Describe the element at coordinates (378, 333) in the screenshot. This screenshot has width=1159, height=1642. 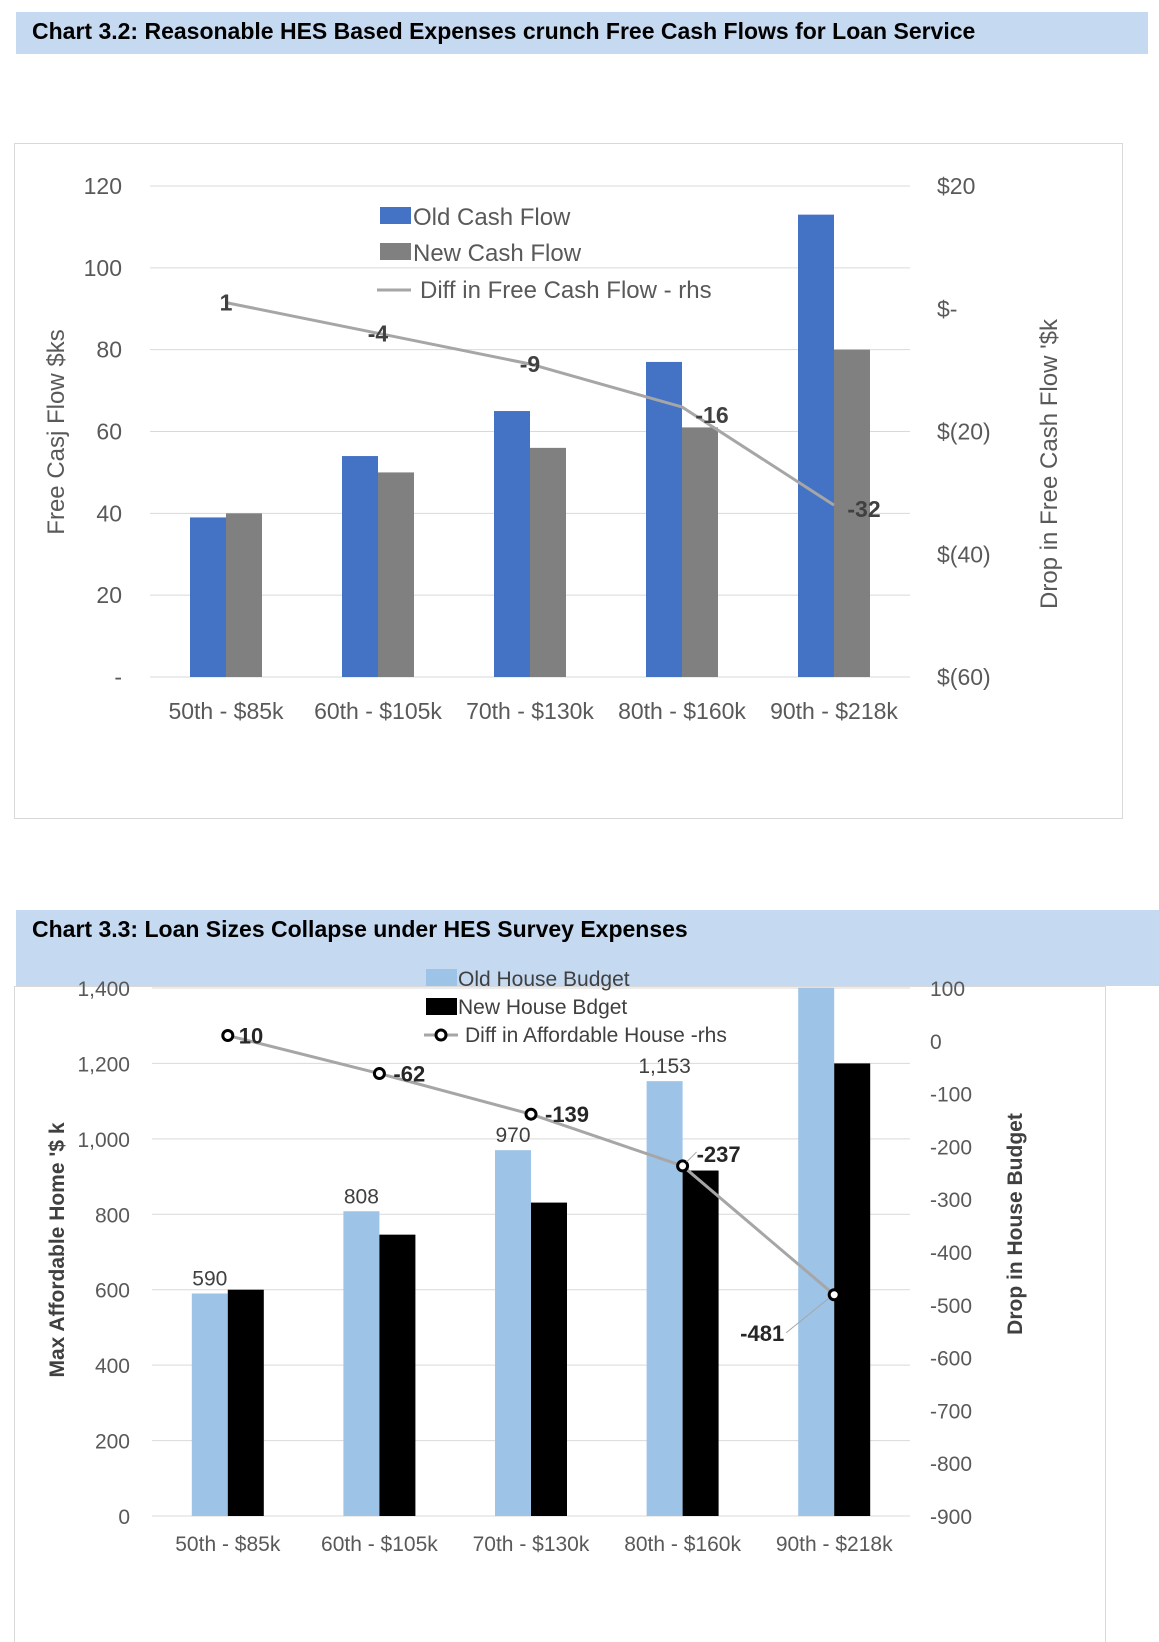
I see `diff-data-label: -4` at that location.